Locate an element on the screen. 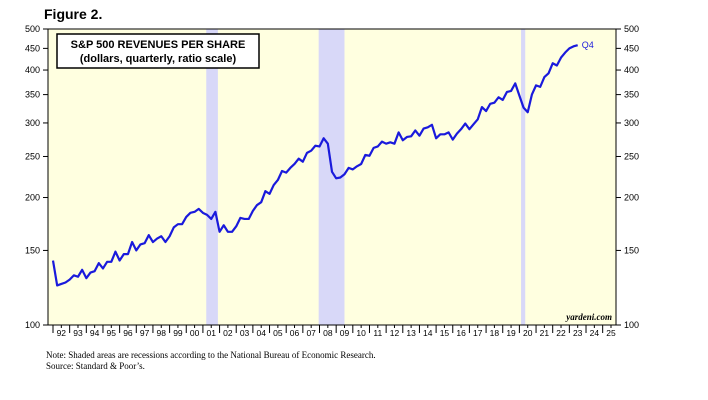  y-label-right-300: 300 is located at coordinates (631, 123).